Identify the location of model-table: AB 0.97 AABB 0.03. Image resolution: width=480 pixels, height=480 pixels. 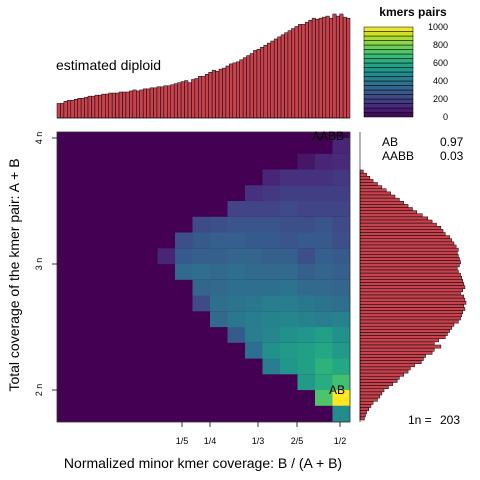
(423, 149).